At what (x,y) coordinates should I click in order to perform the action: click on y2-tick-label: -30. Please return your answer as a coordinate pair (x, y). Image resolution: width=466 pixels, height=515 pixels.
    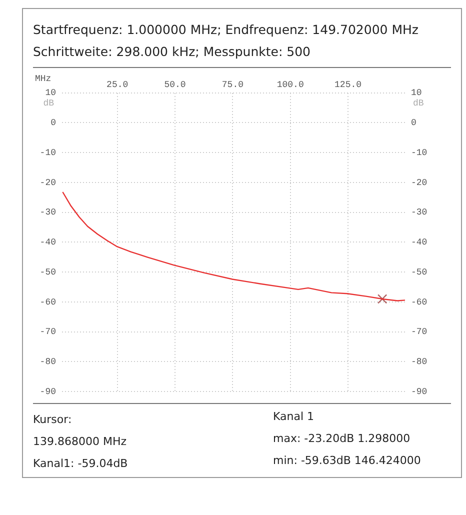
    Looking at the image, I should click on (419, 213).